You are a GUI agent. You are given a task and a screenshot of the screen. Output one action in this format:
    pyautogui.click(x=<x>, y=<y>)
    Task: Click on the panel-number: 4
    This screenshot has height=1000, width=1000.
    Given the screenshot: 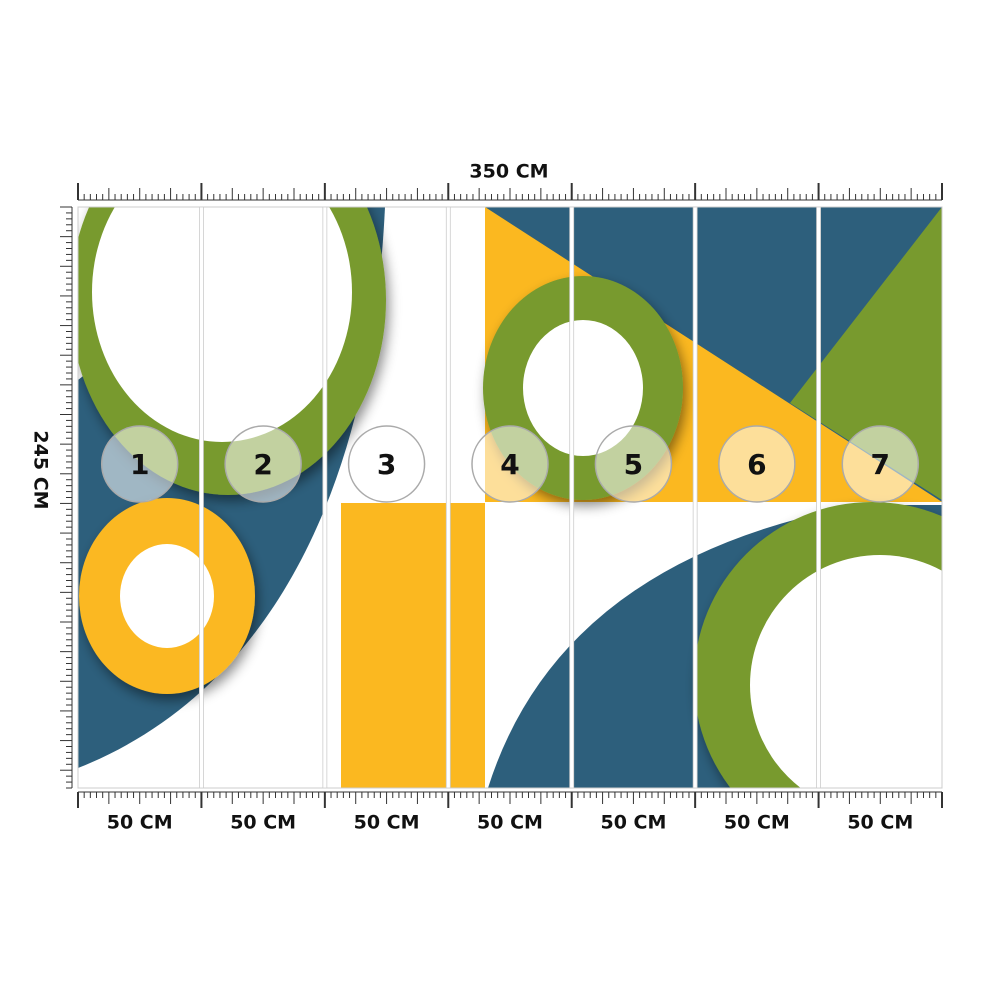 What is the action you would take?
    pyautogui.click(x=509, y=464)
    